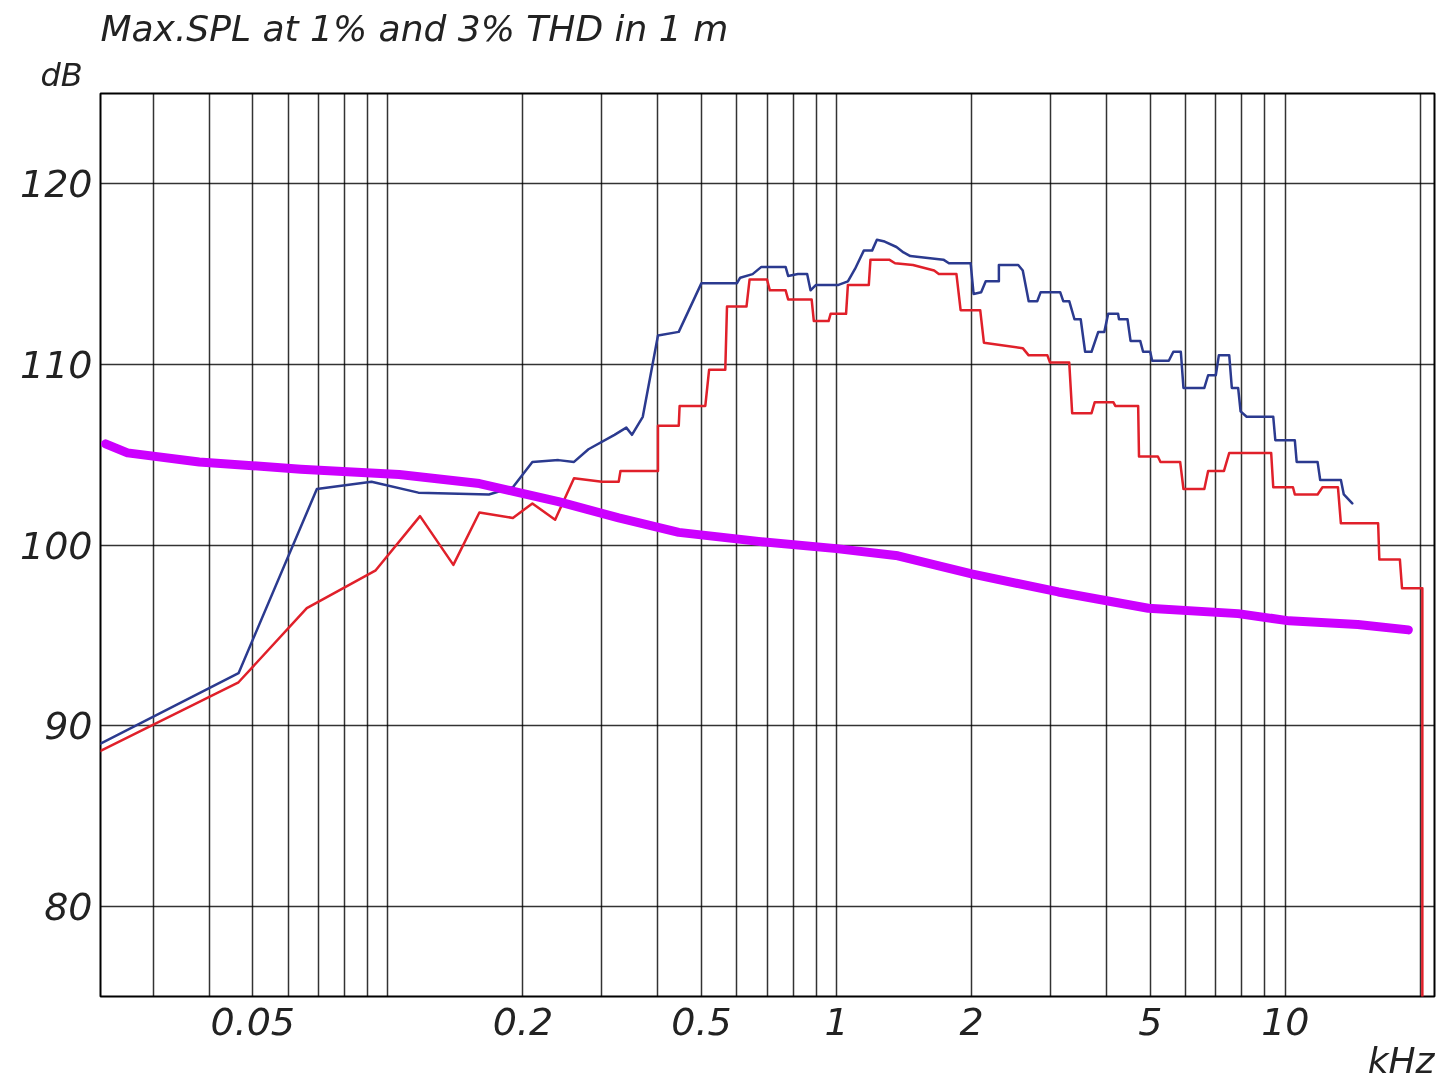  I want to click on x-axis-title: kHz, so click(1401, 1059).